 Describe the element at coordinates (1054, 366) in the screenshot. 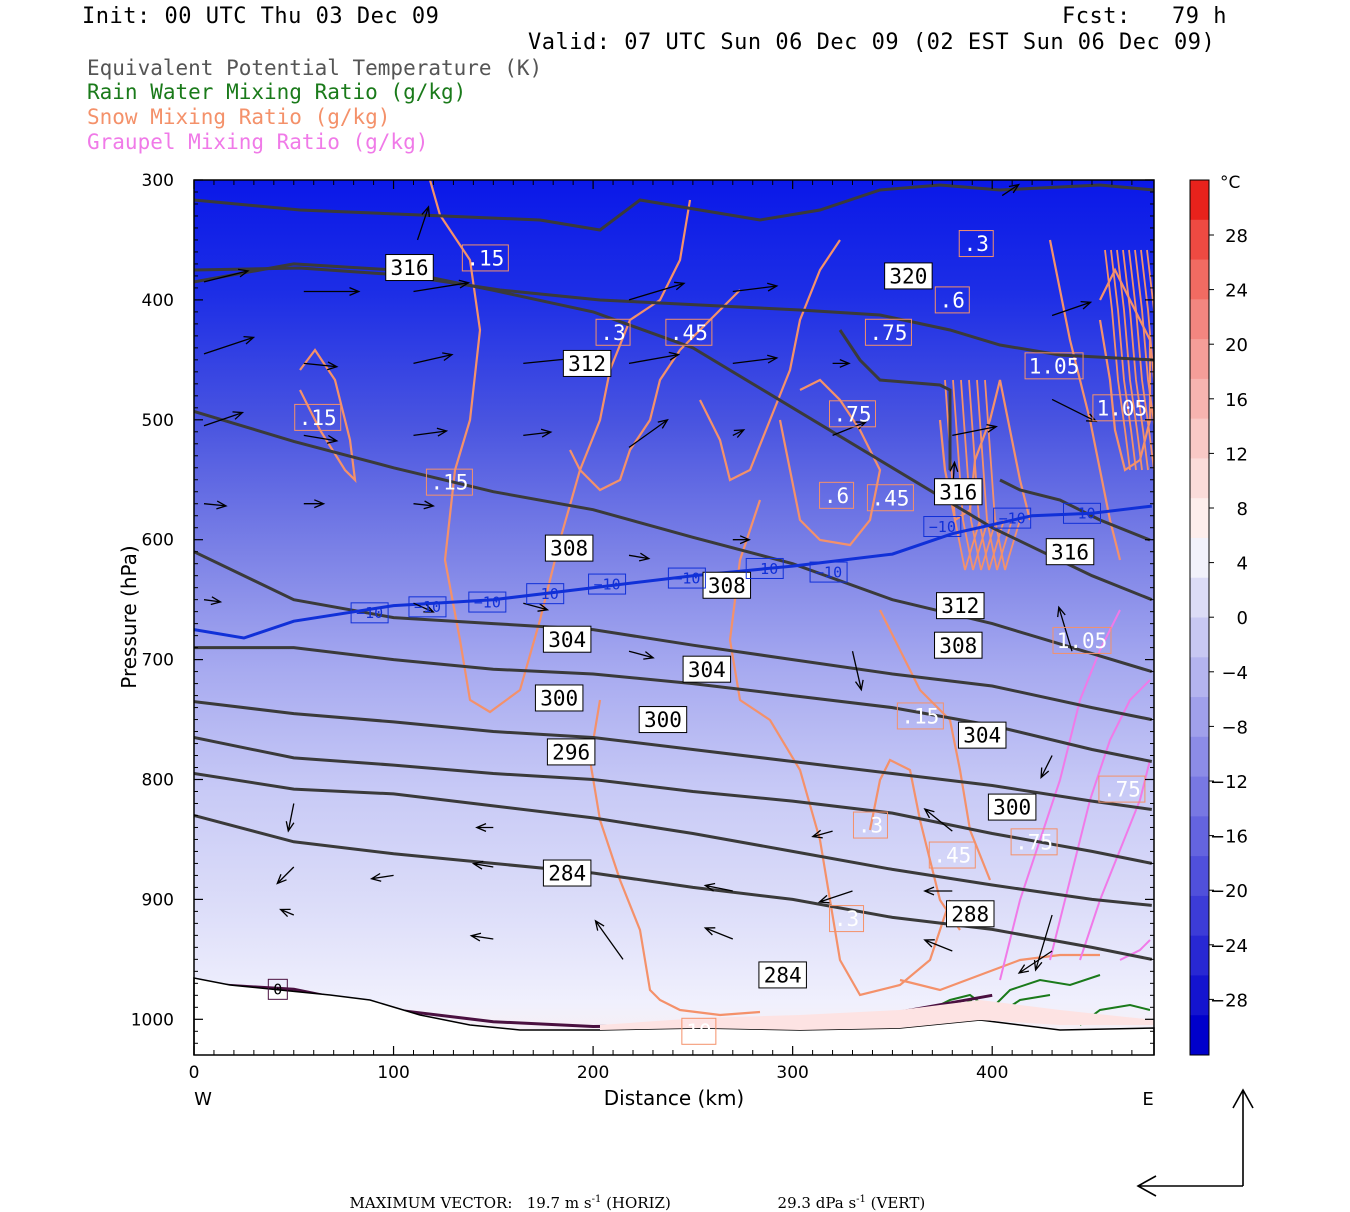

I see `snow-label: 1.05` at that location.